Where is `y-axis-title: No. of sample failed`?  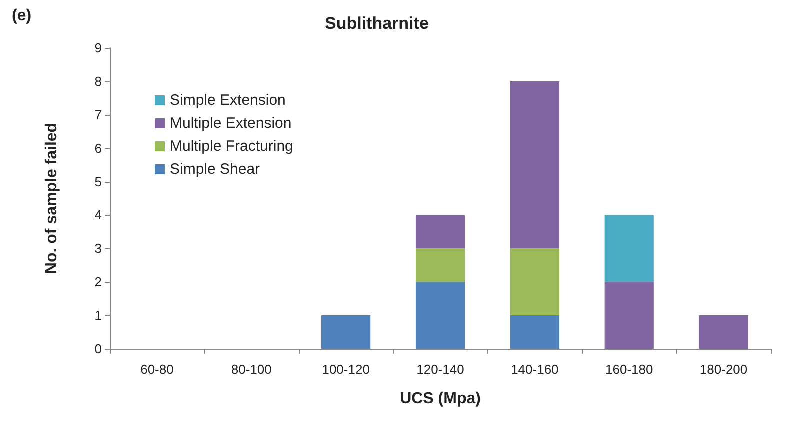
y-axis-title: No. of sample failed is located at coordinates (52, 198).